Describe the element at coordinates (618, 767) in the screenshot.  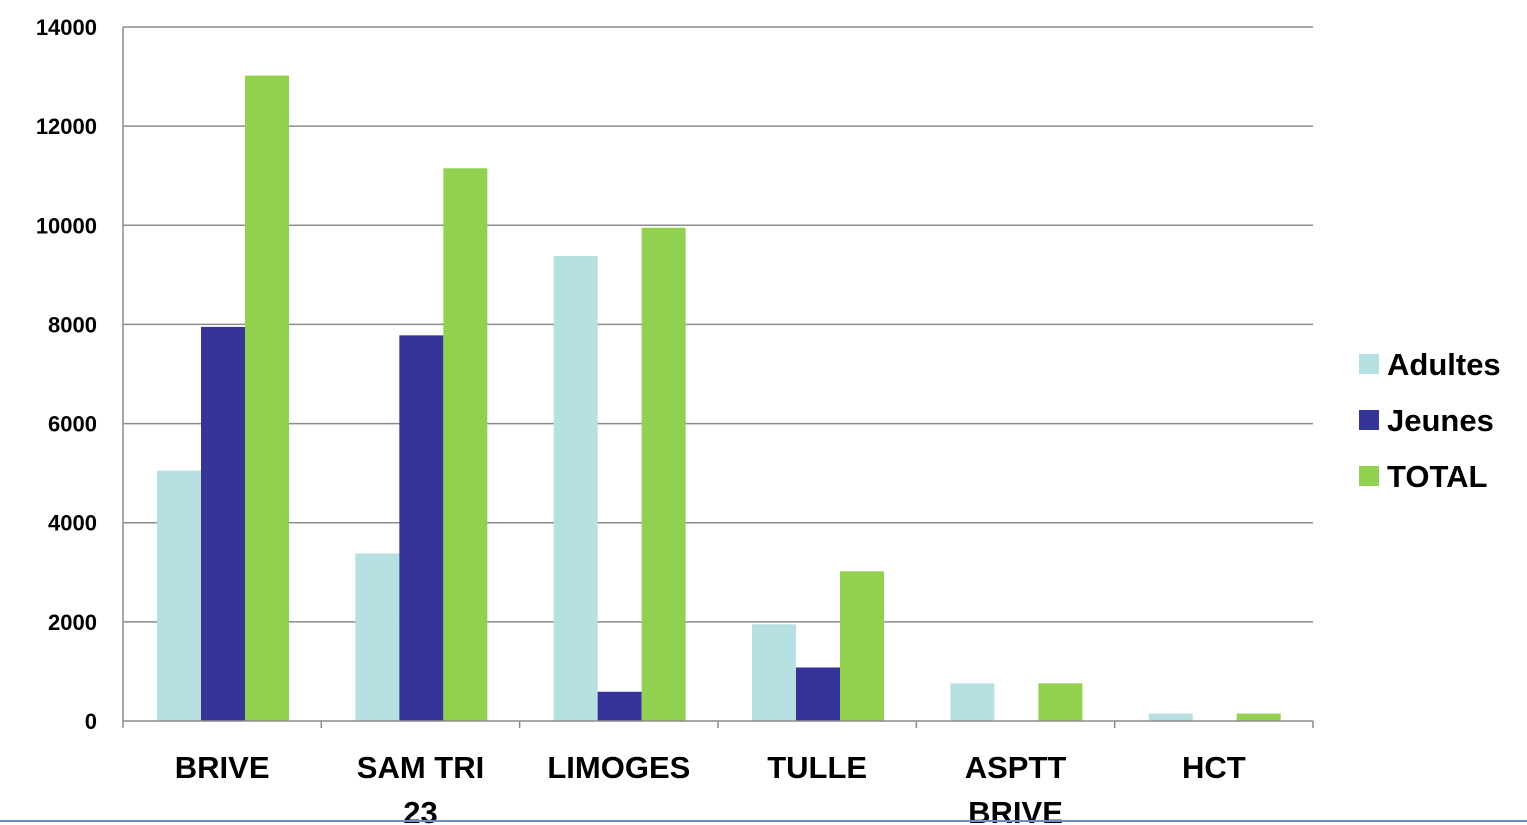
I see `x-category-label: LIMOGES` at that location.